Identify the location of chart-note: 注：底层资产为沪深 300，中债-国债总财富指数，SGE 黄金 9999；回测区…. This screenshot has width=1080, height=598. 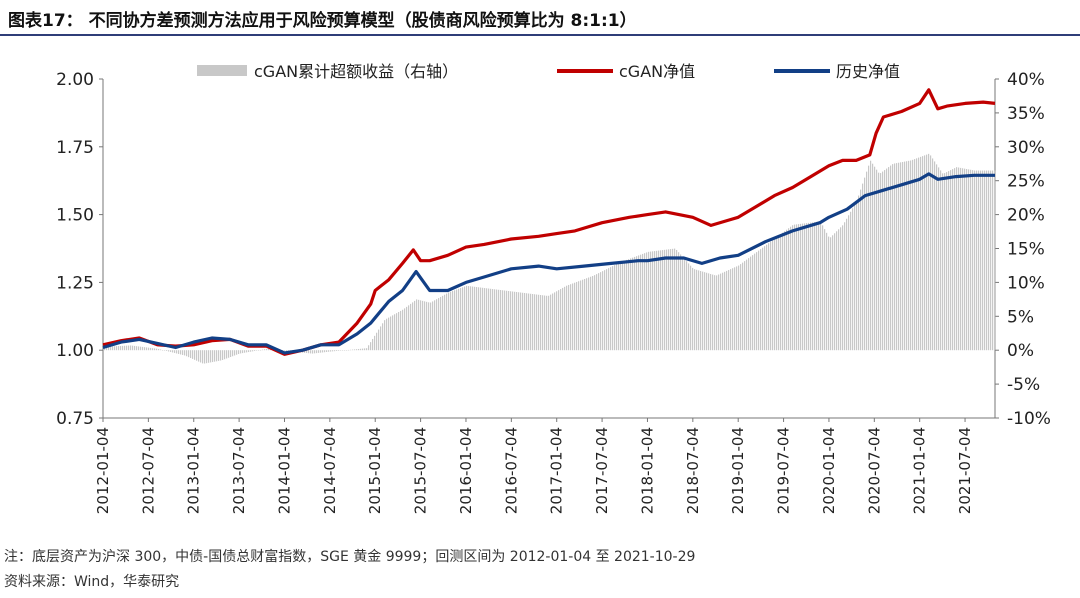
(350, 557).